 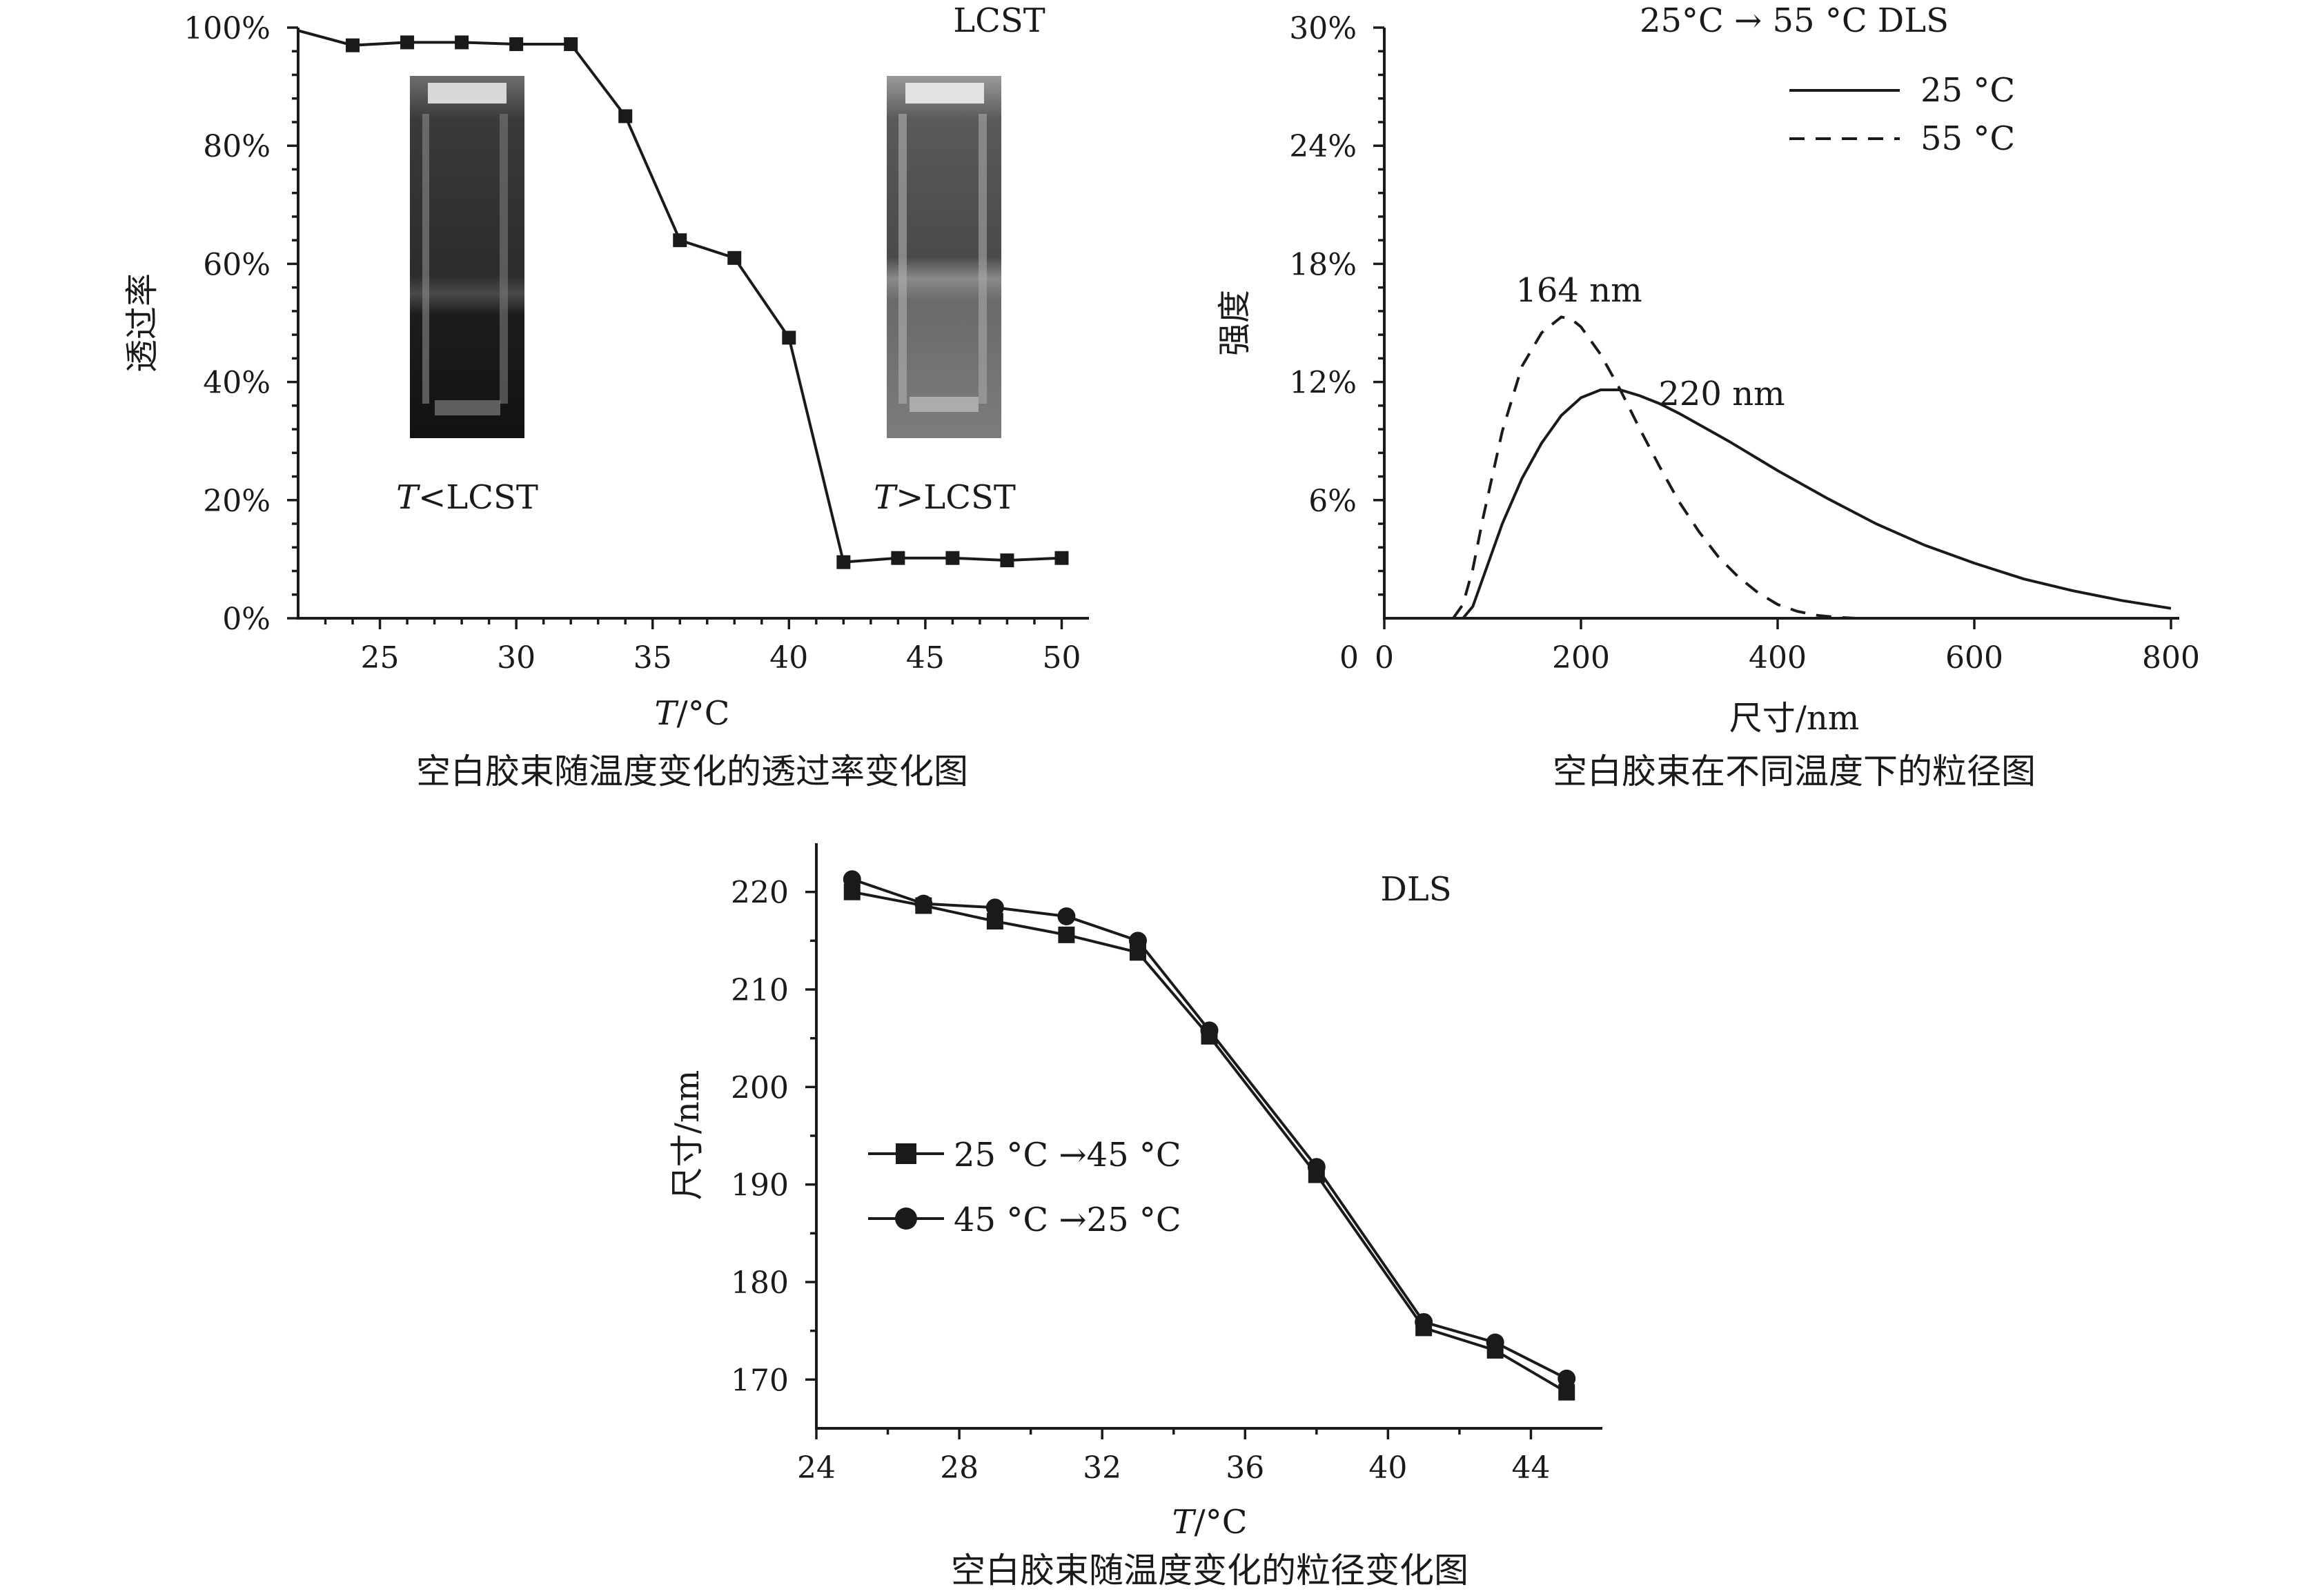 What do you see at coordinates (1655, 467) in the screenshot?
I see `c2-series-55c-curve` at bounding box center [1655, 467].